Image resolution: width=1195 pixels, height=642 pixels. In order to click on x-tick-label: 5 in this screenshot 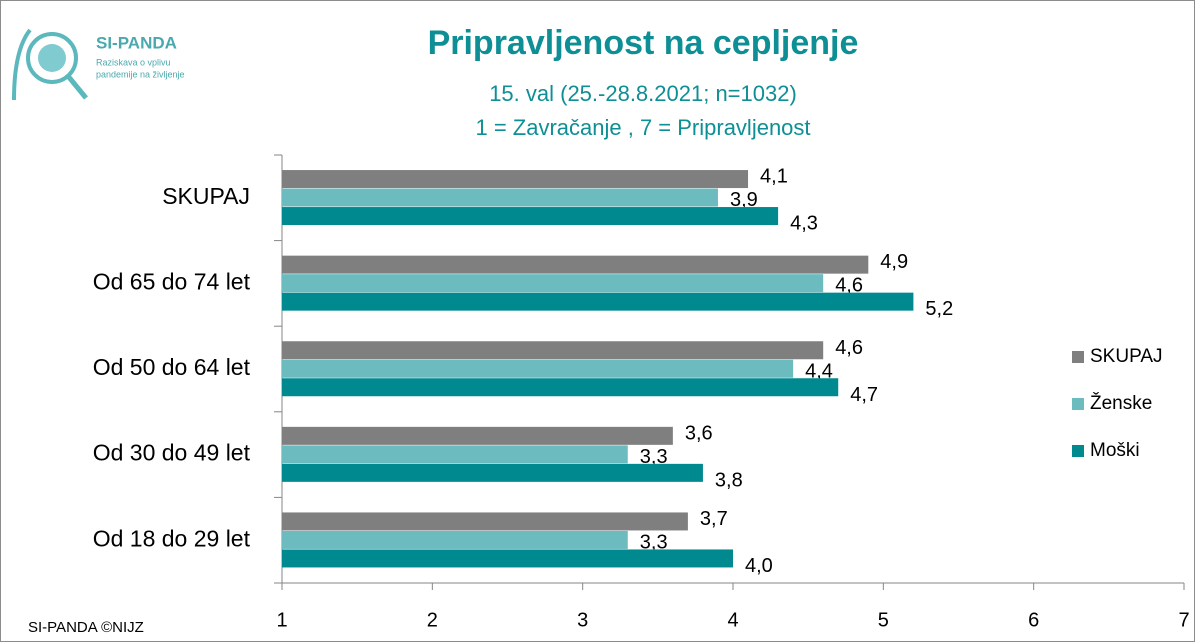, I will do `click(883, 620)`.